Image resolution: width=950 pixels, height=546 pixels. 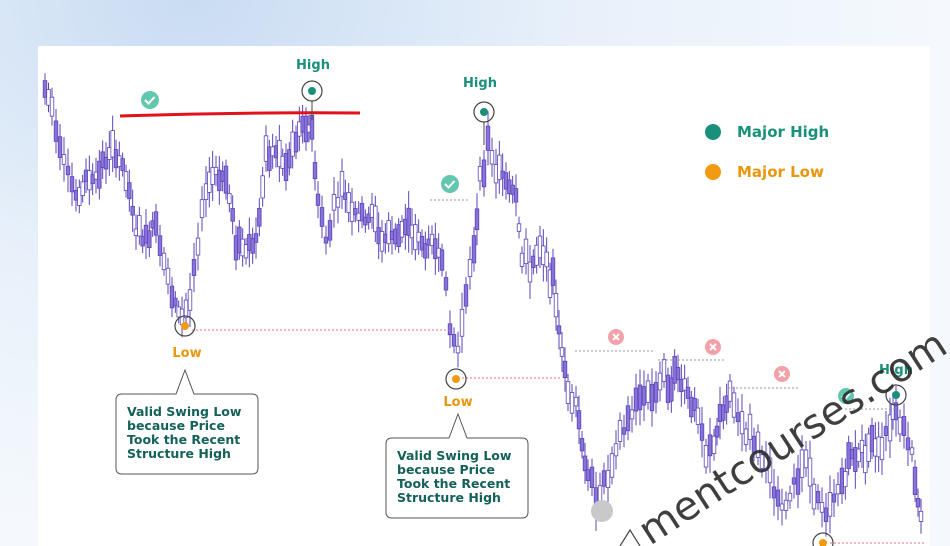 I want to click on callout-line: because Price, so click(x=176, y=425).